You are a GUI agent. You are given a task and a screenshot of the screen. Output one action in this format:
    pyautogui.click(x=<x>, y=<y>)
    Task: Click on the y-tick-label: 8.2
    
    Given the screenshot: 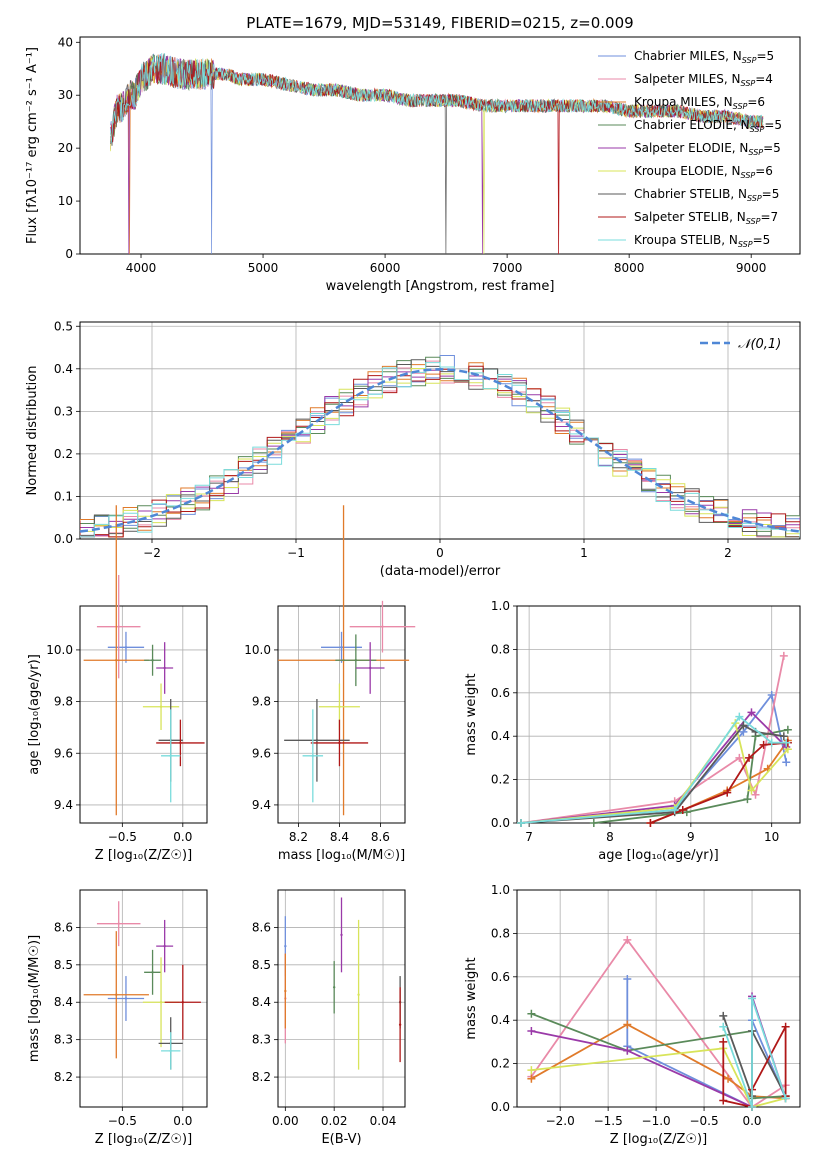 What is the action you would take?
    pyautogui.click(x=261, y=1077)
    